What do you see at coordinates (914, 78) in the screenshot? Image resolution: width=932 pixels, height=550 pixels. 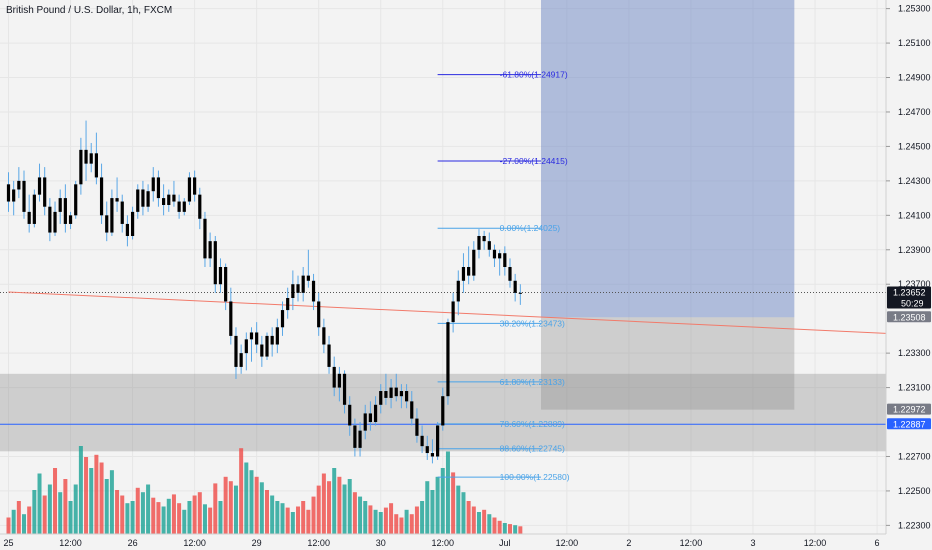 I see `price-tick-label: 1.24900` at bounding box center [914, 78].